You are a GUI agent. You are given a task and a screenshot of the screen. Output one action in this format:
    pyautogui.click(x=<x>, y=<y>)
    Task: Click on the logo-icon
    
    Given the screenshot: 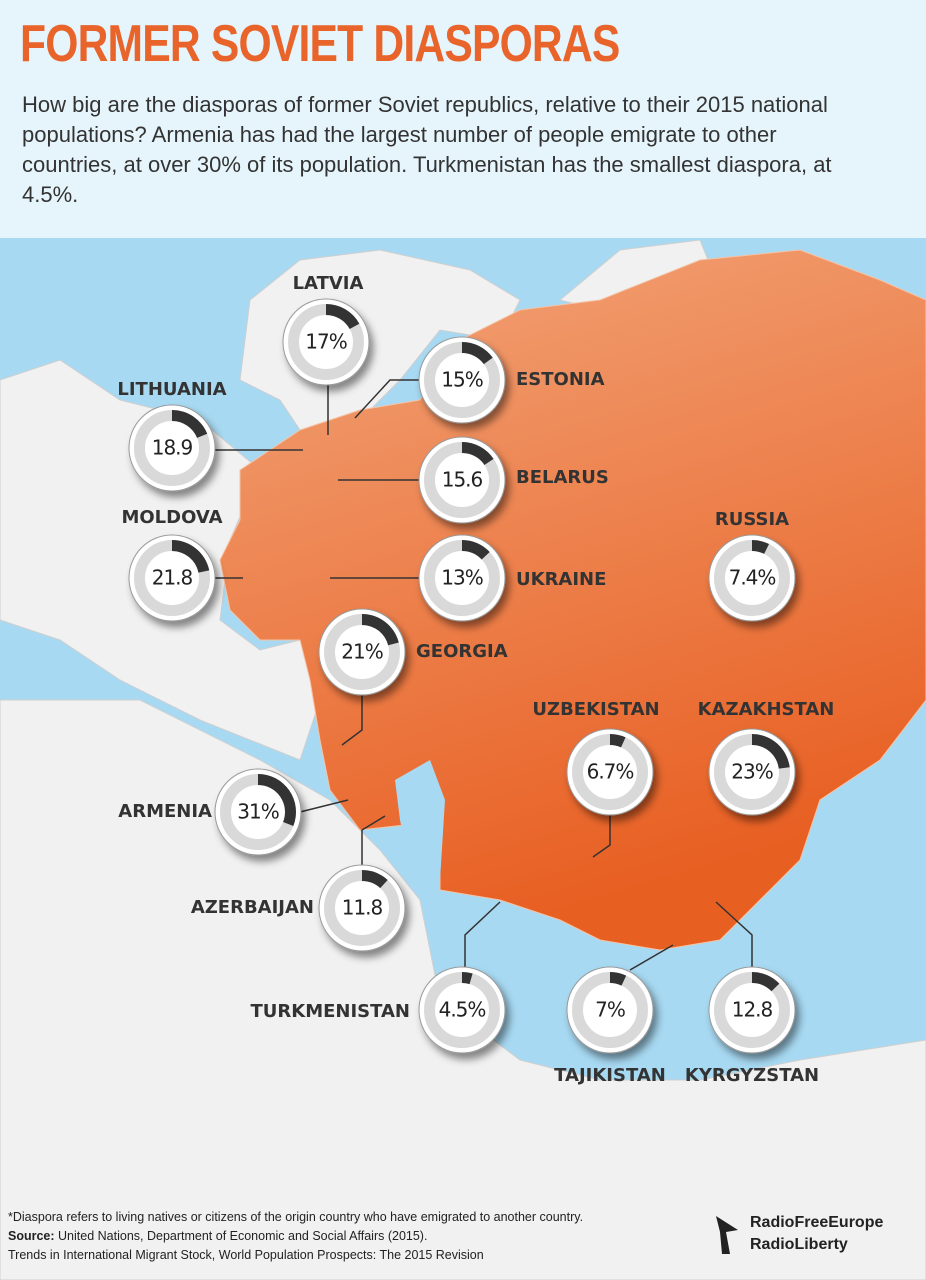 What is the action you would take?
    pyautogui.click(x=727, y=1235)
    